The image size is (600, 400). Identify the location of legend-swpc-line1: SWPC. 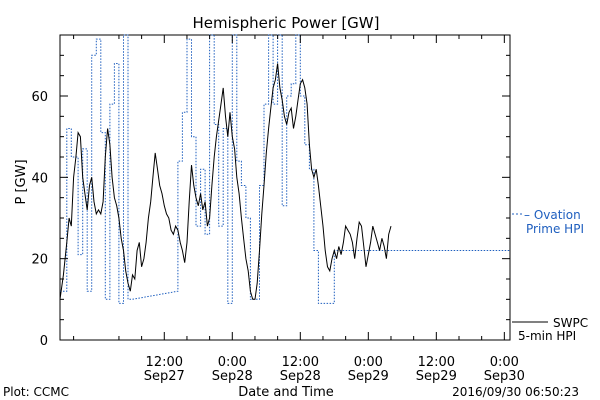
(570, 323).